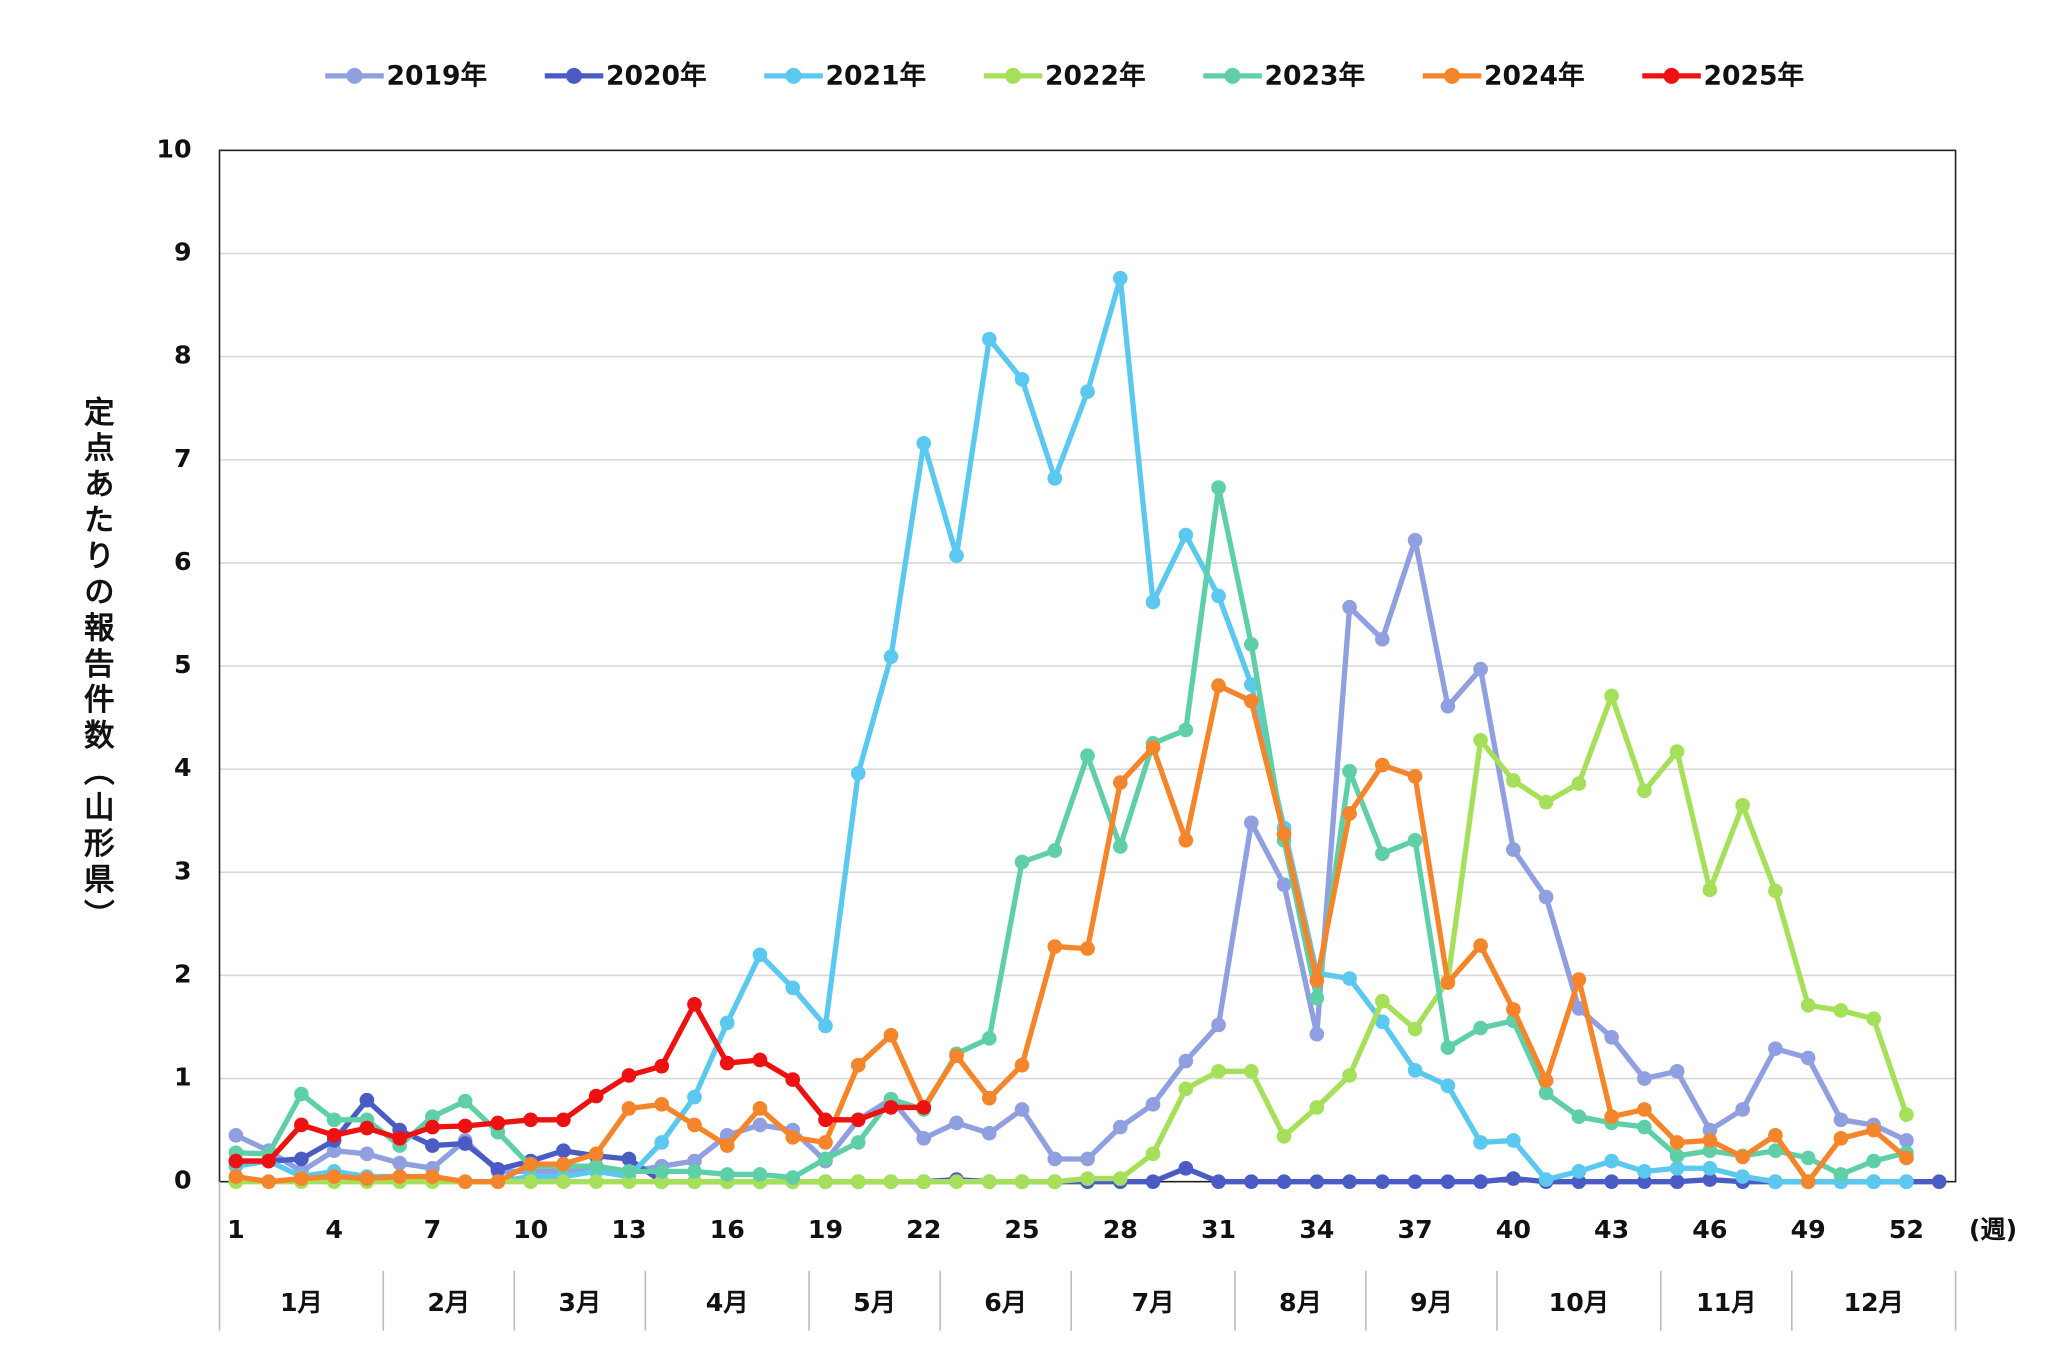  I want to click on x-tick-label: 49, so click(1808, 1229).